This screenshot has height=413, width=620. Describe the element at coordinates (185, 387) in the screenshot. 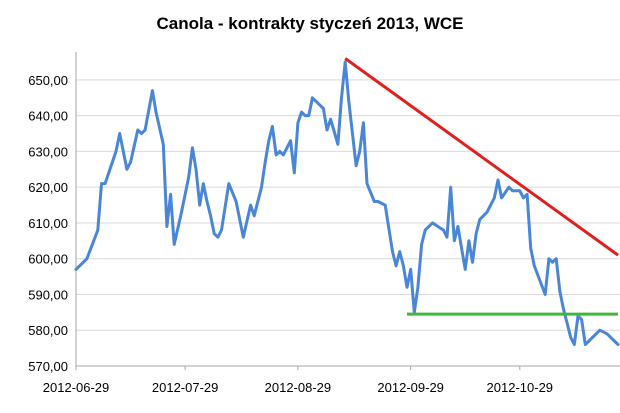

I see `x-tick-label: 2012-07-29` at that location.